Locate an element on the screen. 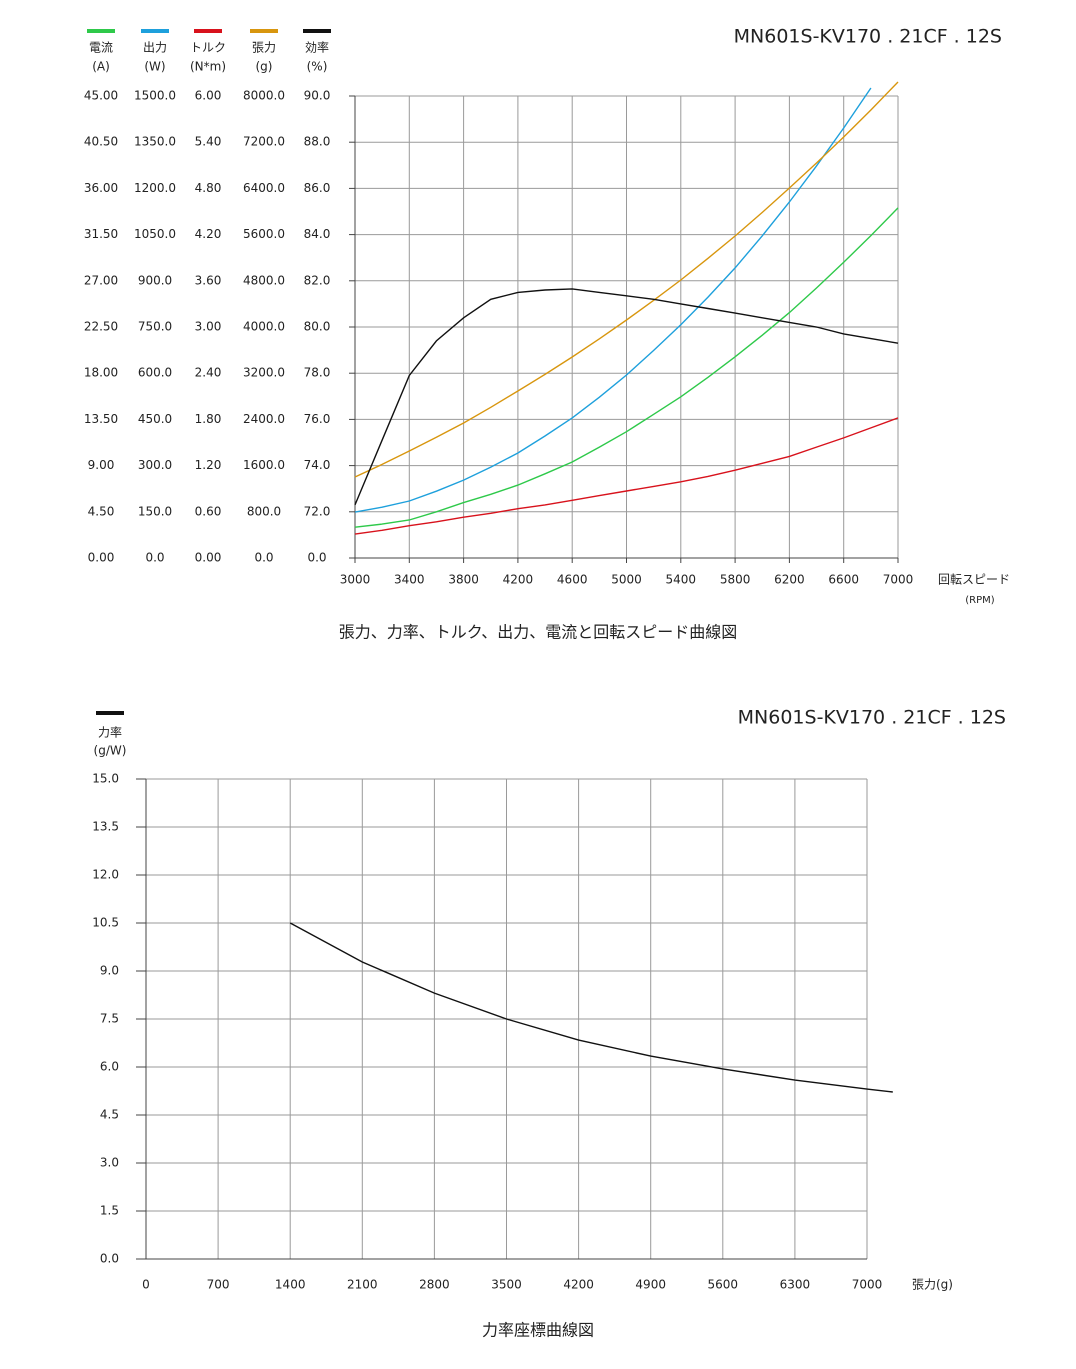 The image size is (1076, 1369). y-tick-label: 40.50 is located at coordinates (101, 142).